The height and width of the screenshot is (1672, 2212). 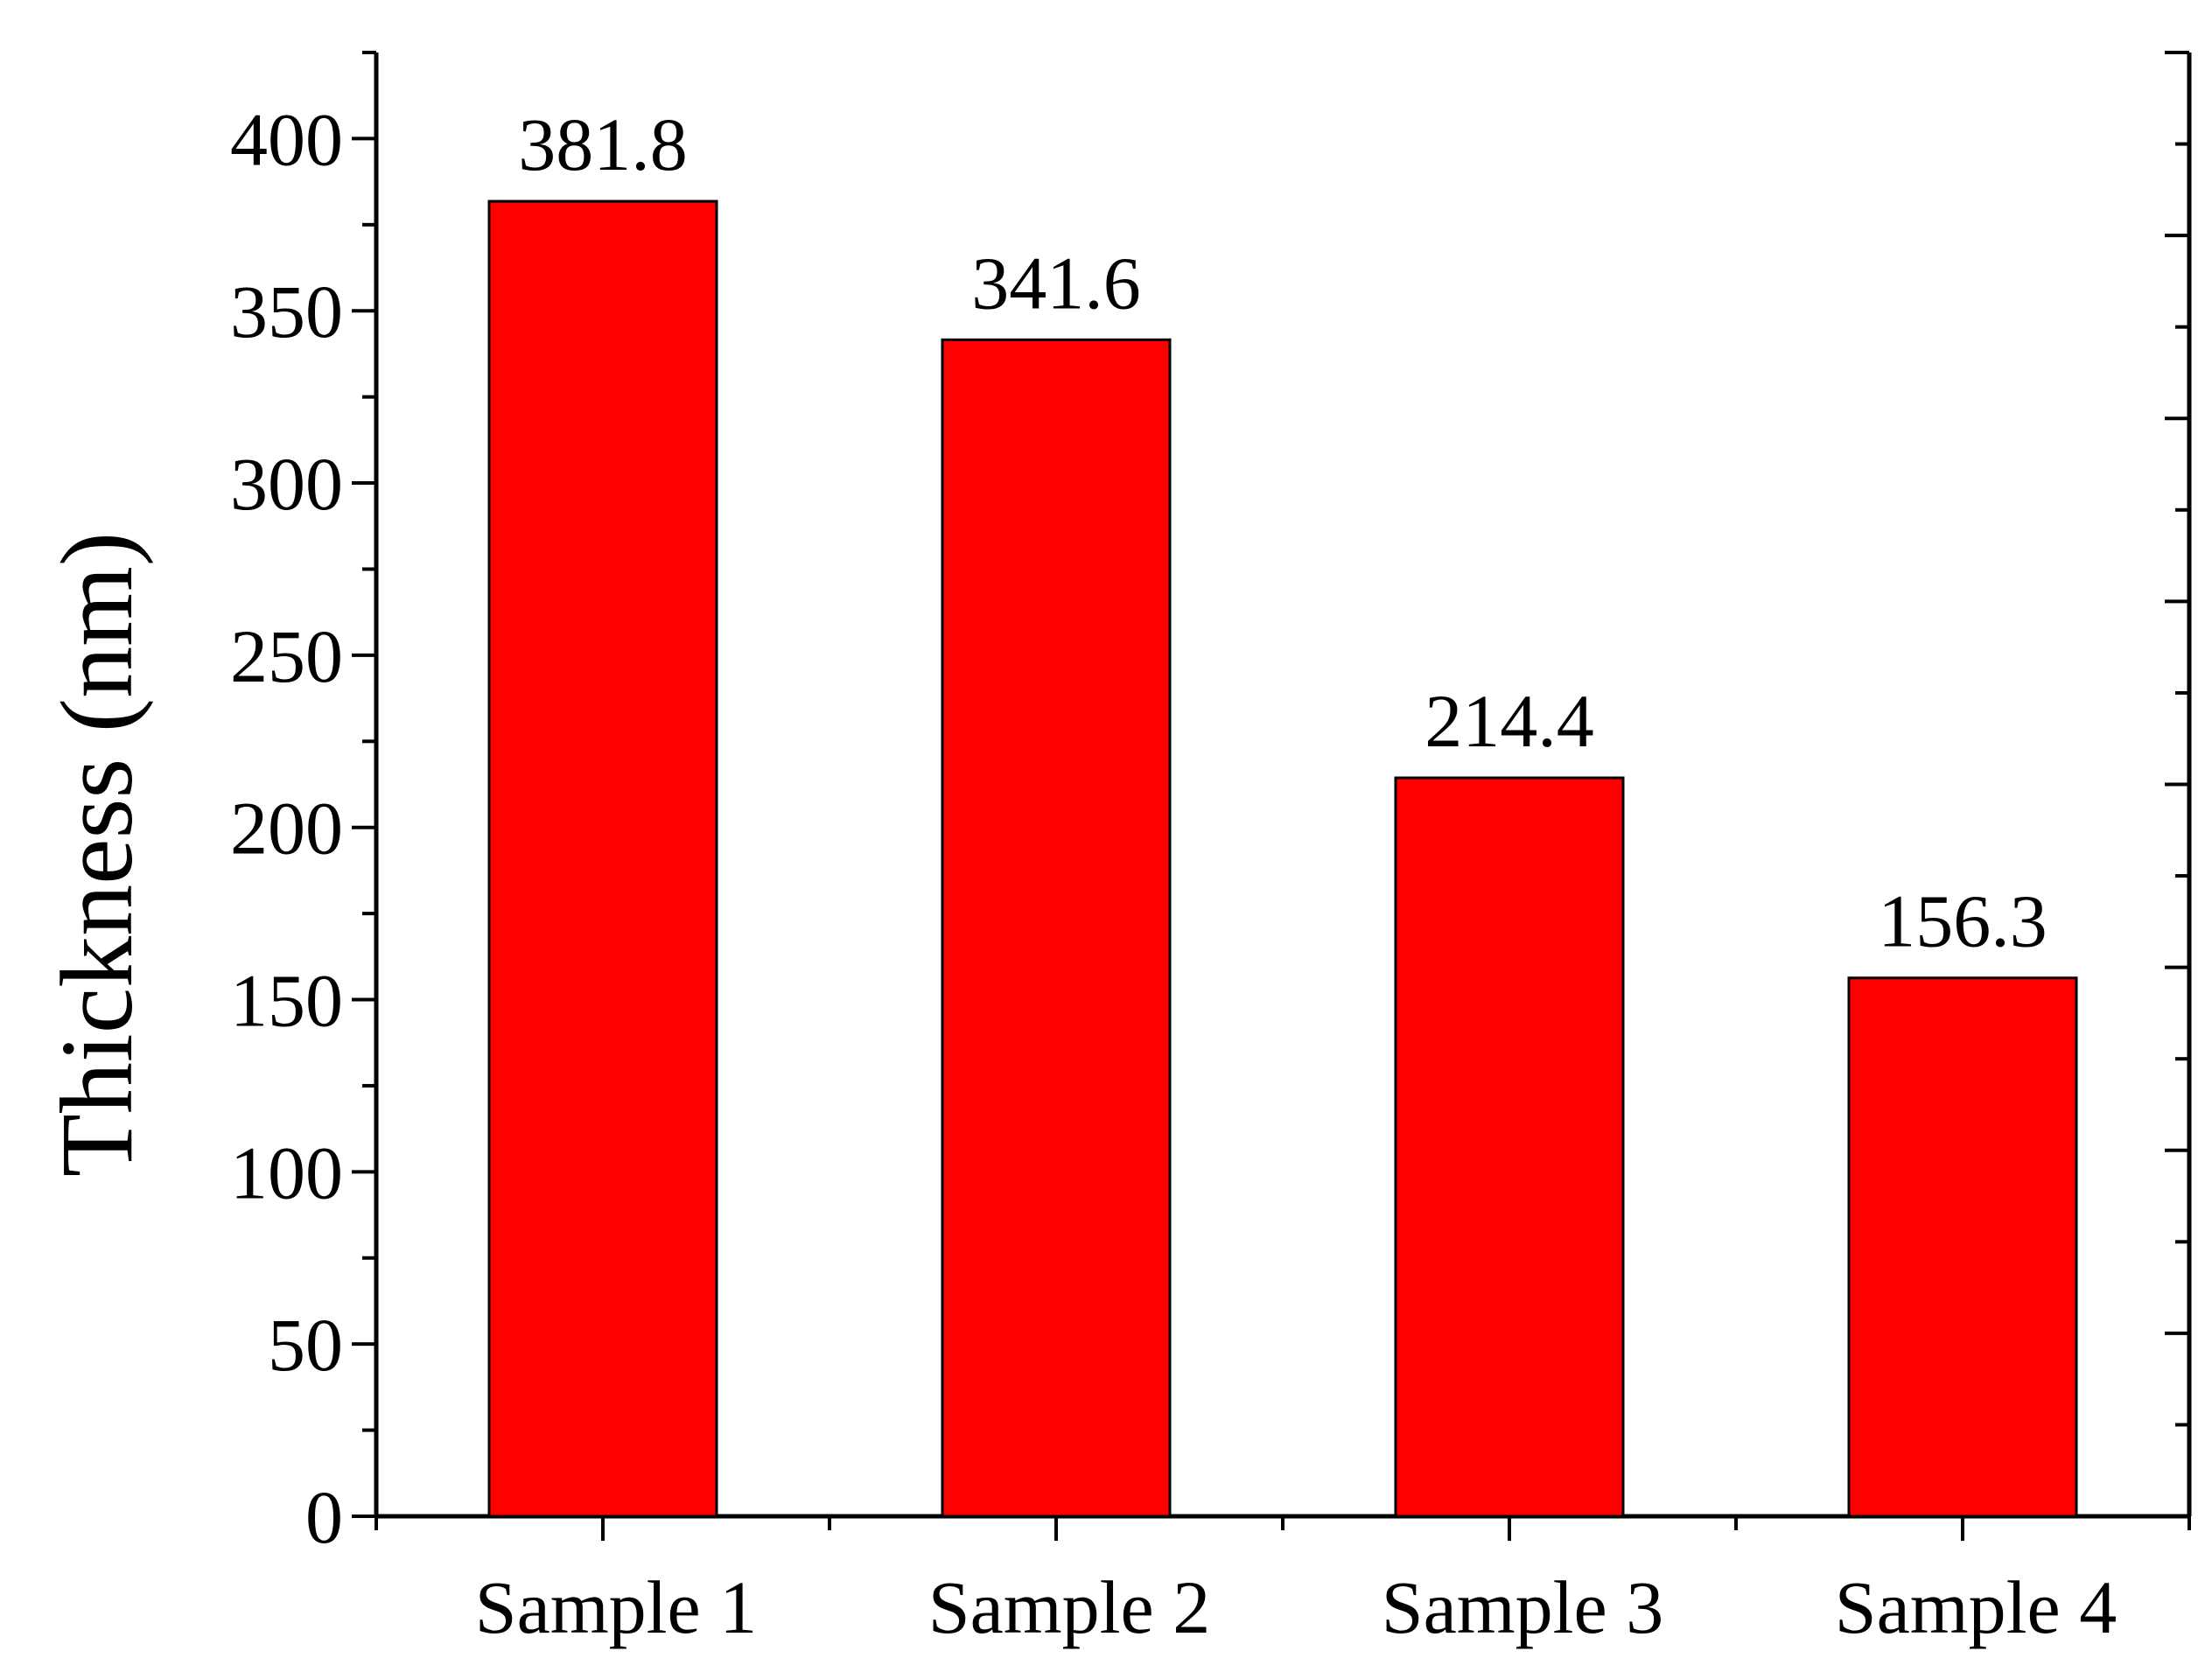 I want to click on y-tick-label-50: 50, so click(x=305, y=1345).